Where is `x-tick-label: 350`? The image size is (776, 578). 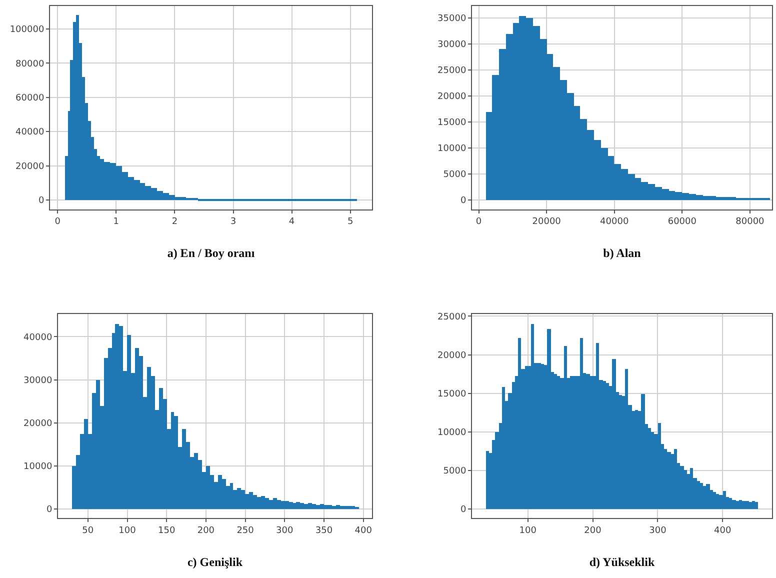
x-tick-label: 350 is located at coordinates (324, 531).